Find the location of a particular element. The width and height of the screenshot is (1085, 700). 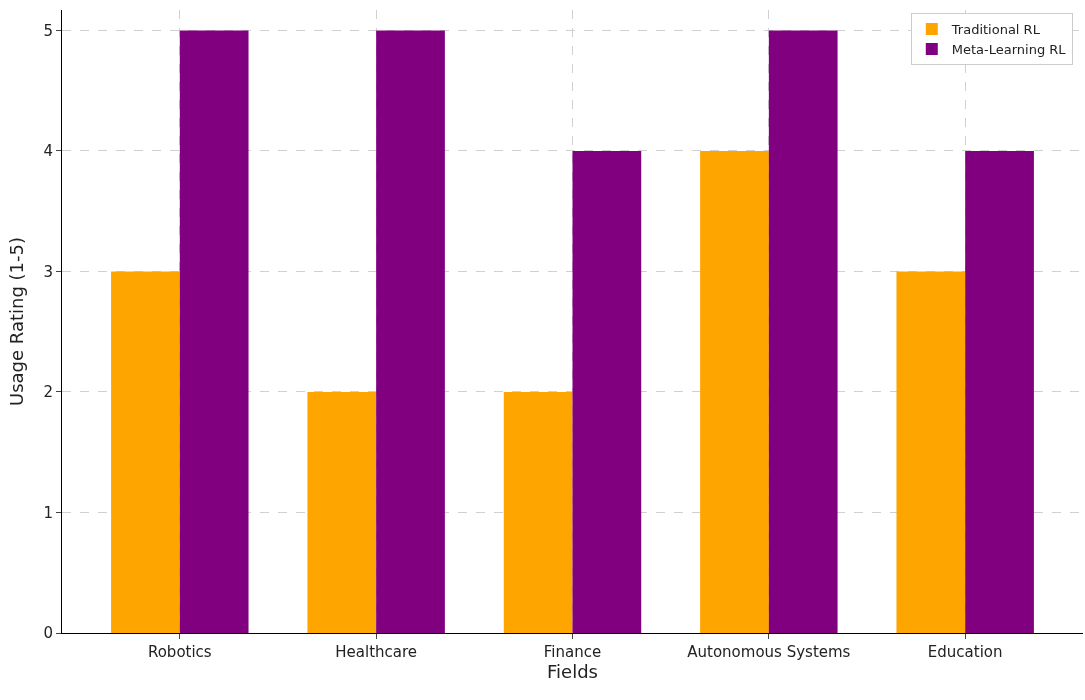

legend-label: Meta-Learning RL is located at coordinates (1009, 50).